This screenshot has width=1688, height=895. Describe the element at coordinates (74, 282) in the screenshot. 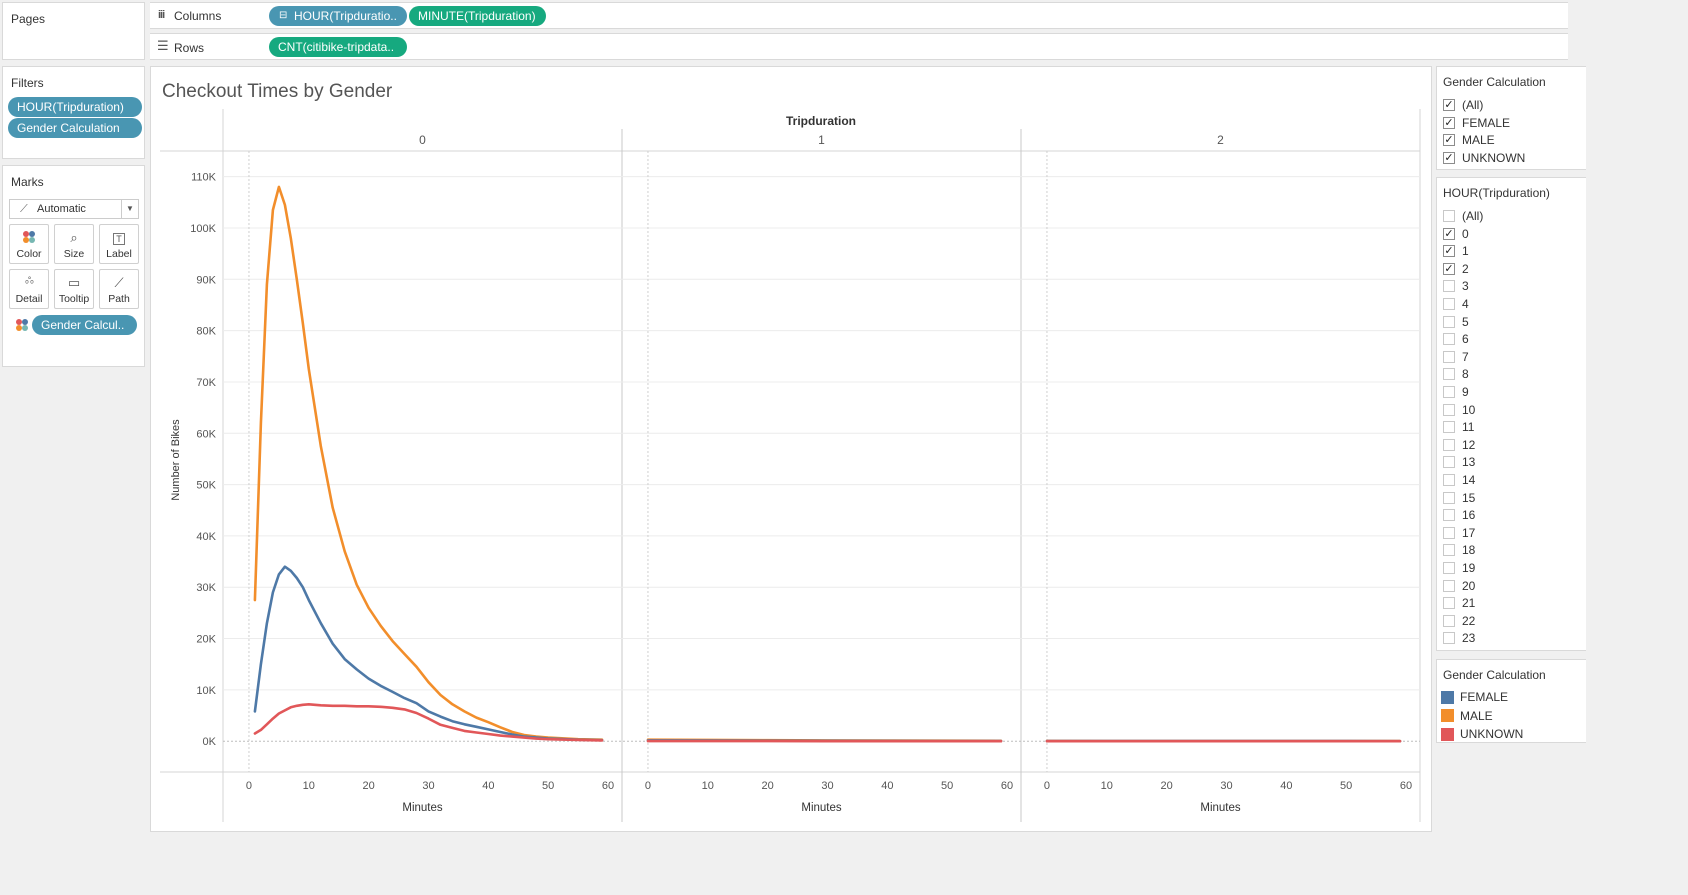

I see `tooltip-icon: ▭` at that location.